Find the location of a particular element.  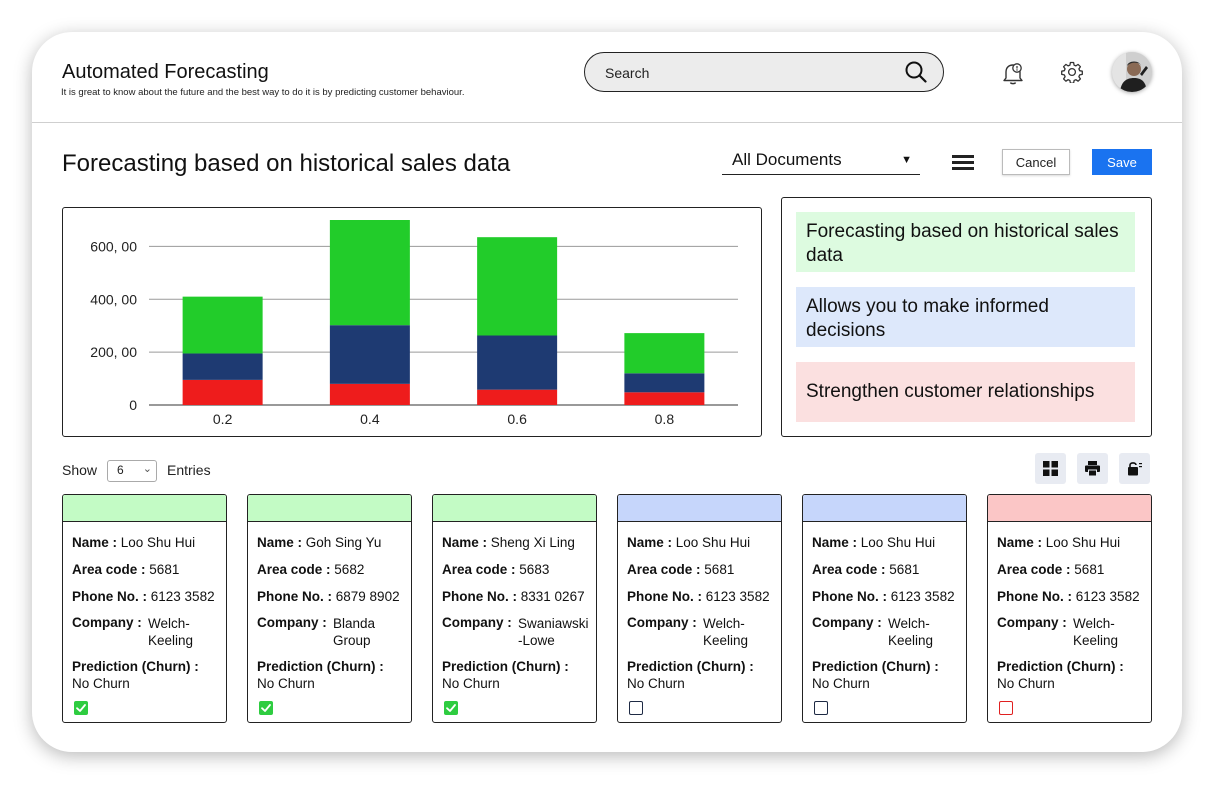

card-area-code: Area code : 5683 is located at coordinates (495, 569).